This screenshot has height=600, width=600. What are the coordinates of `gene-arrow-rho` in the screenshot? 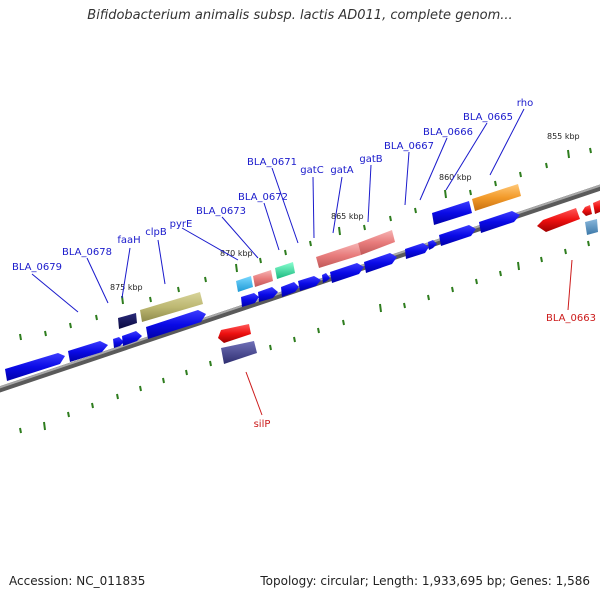 It's located at (499, 222).